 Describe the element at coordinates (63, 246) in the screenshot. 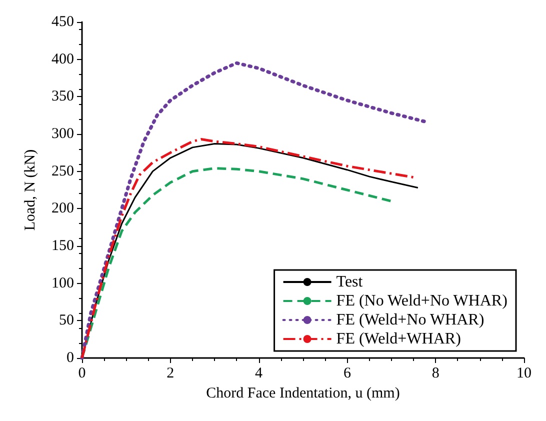

I see `y-tick-label: 150` at that location.